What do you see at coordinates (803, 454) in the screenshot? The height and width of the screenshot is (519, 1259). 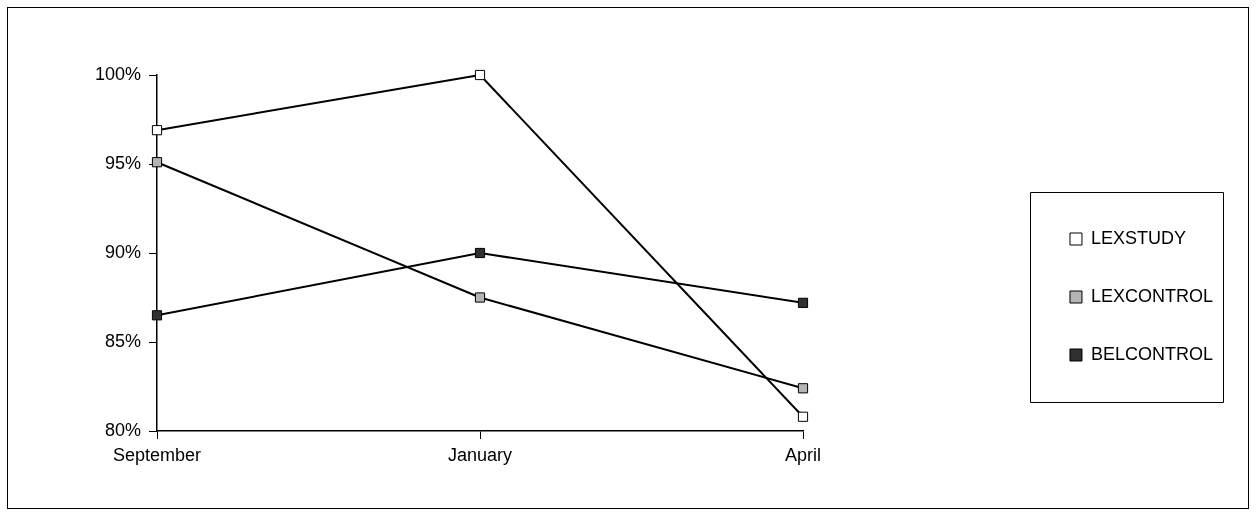 I see `x-tick-label: April` at bounding box center [803, 454].